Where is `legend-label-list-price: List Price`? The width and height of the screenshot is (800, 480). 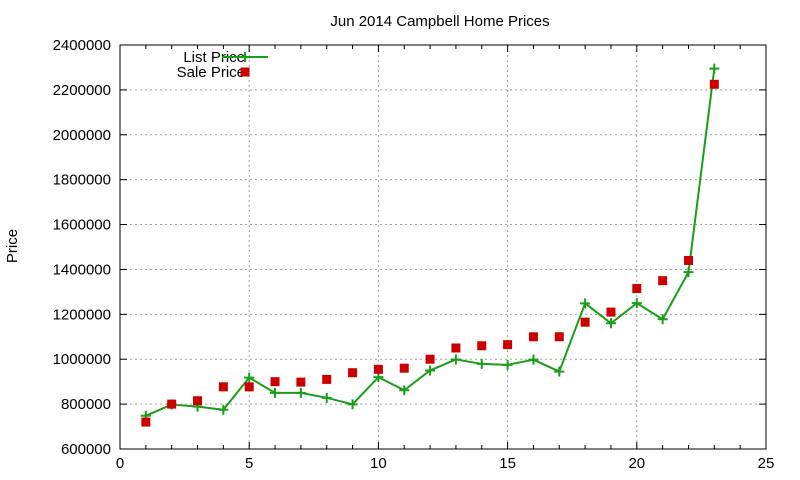 legend-label-list-price: List Price is located at coordinates (214, 57).